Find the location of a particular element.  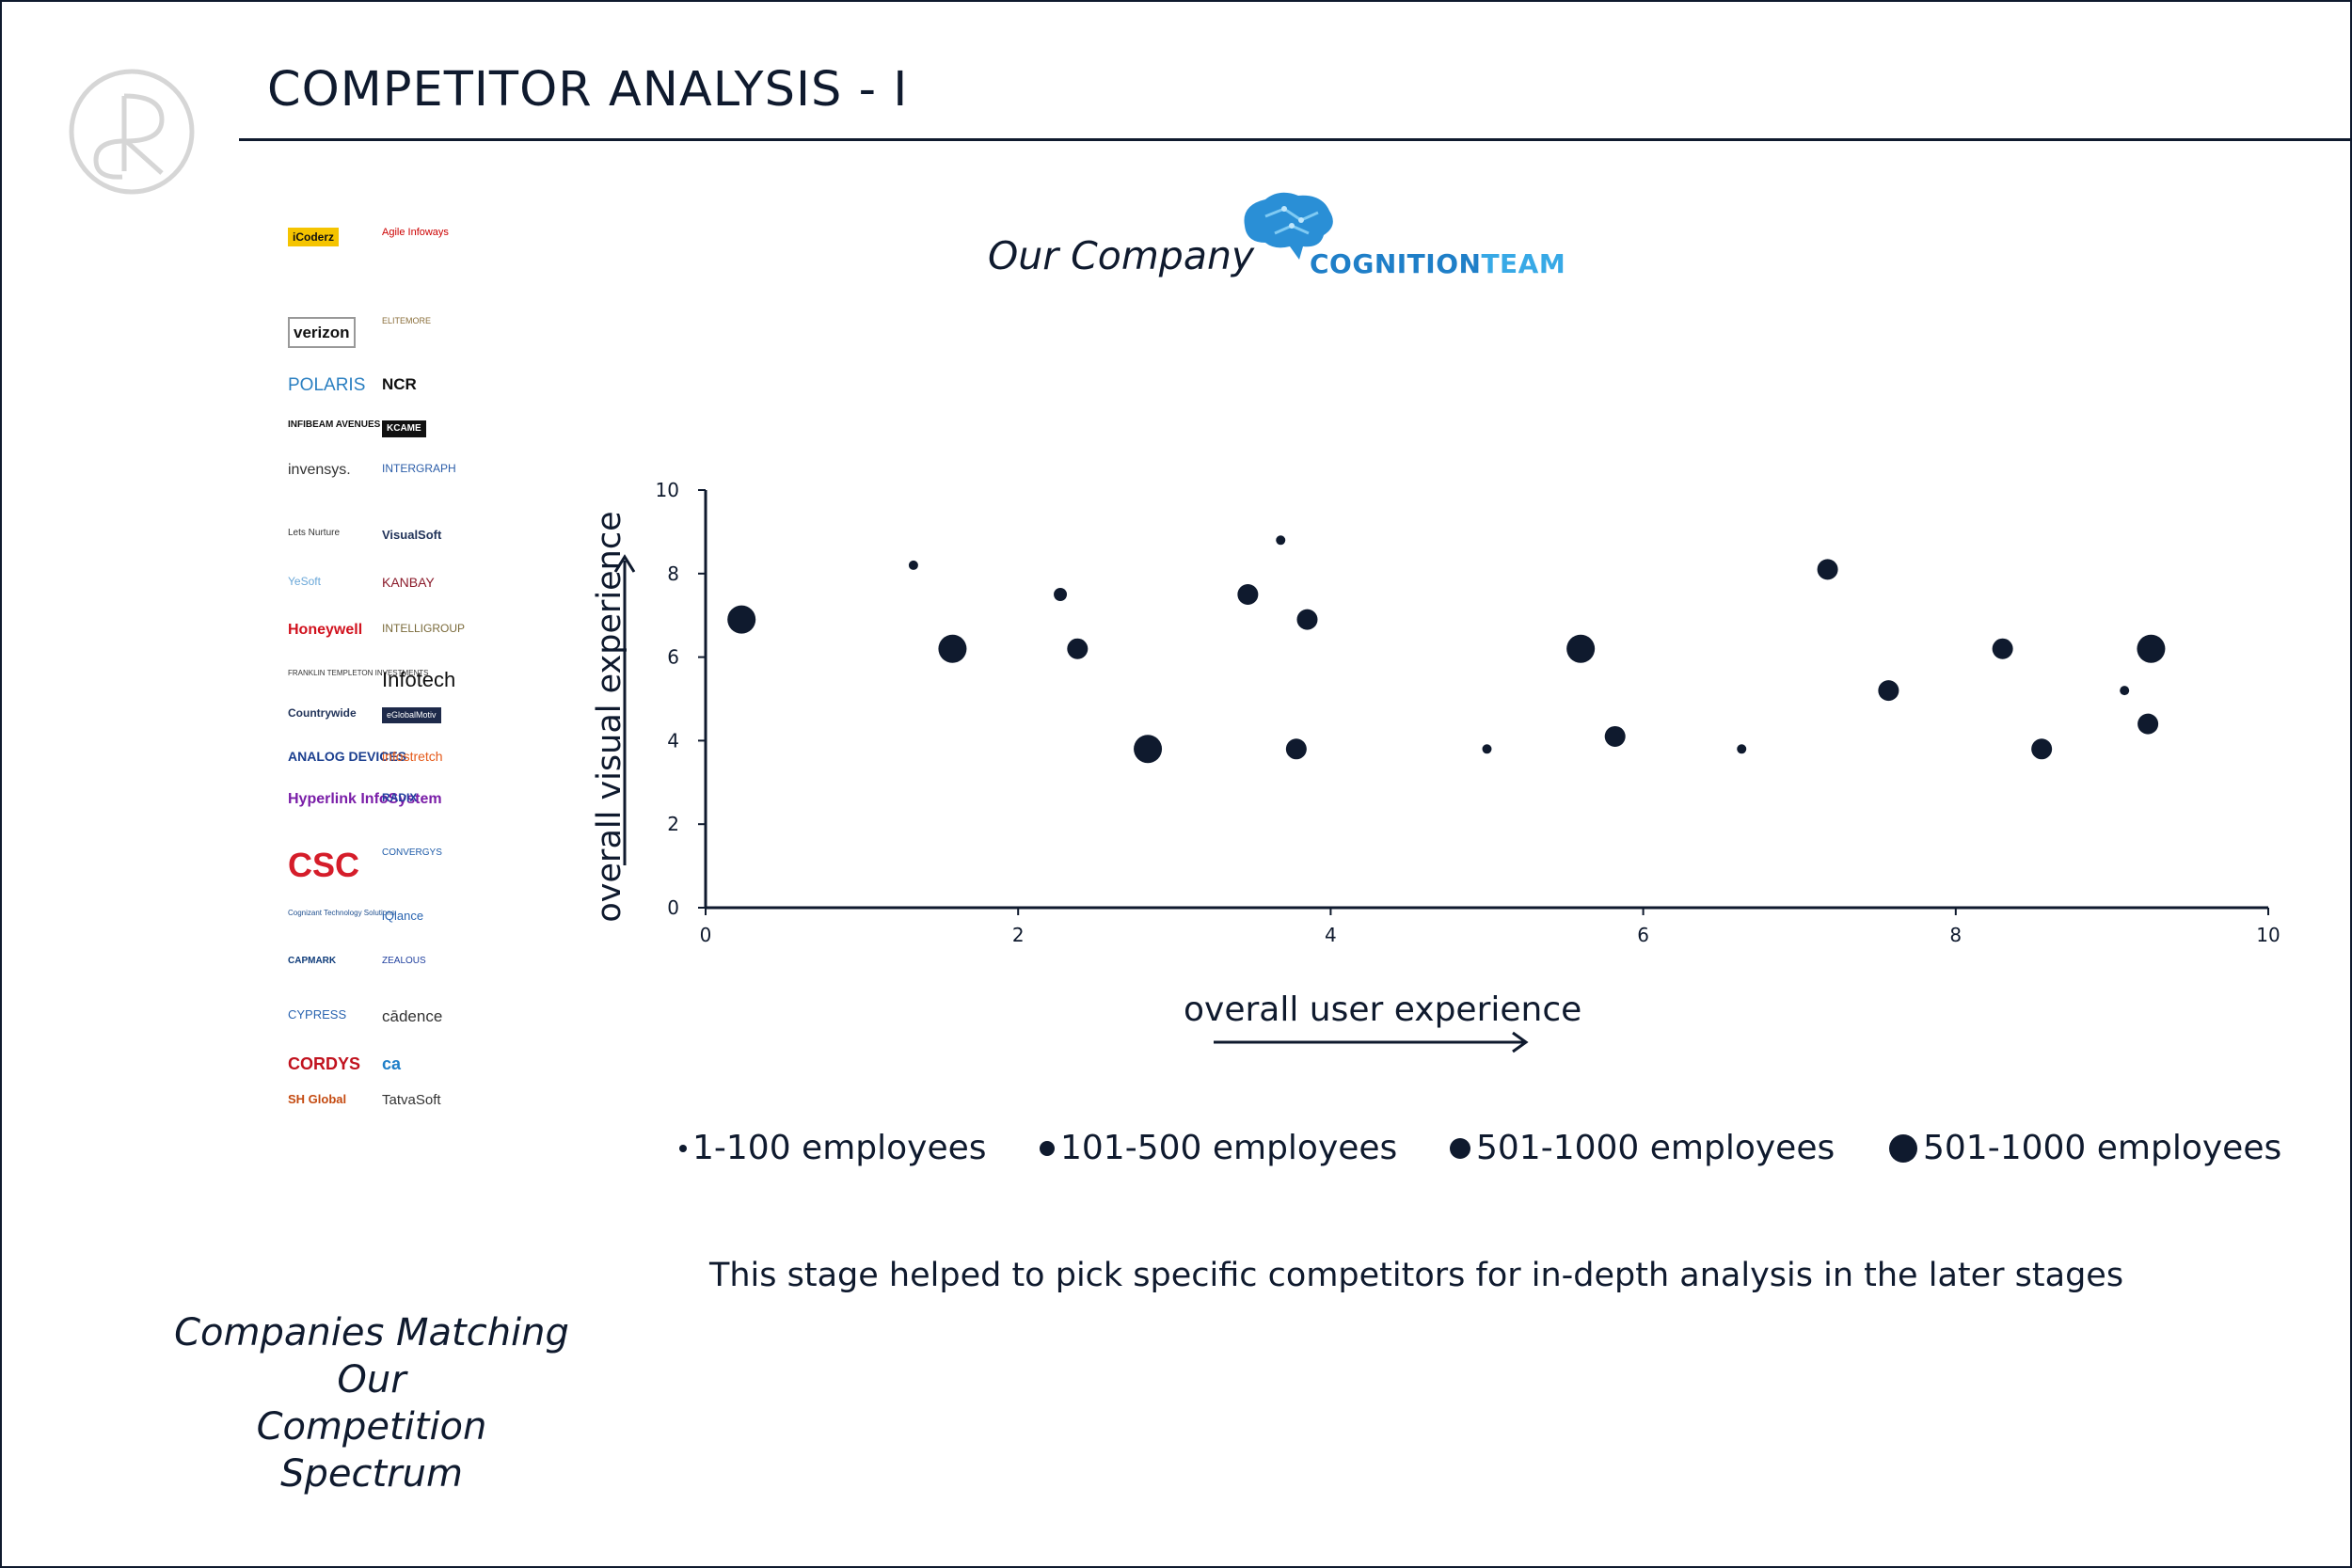

y-arrow-head-icon is located at coordinates (624, 563).